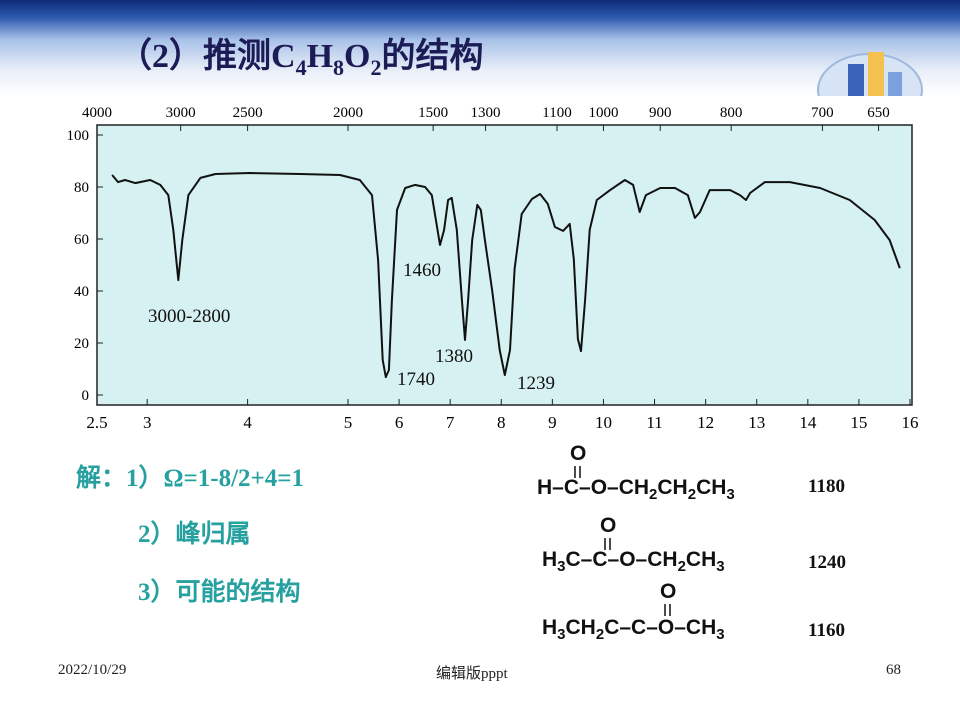  Describe the element at coordinates (416, 379) in the screenshot. I see `peak-annotation: 1740` at that location.